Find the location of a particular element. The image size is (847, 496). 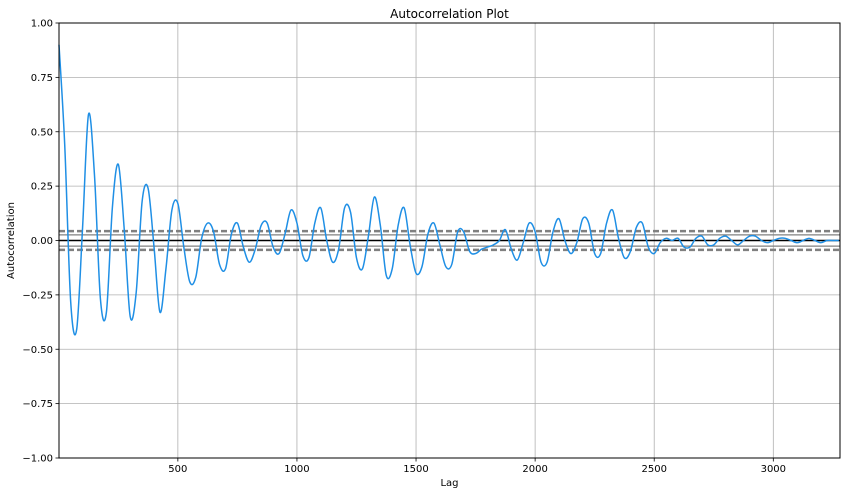

y-axis-label: Autocorrelation is located at coordinates (11, 240).